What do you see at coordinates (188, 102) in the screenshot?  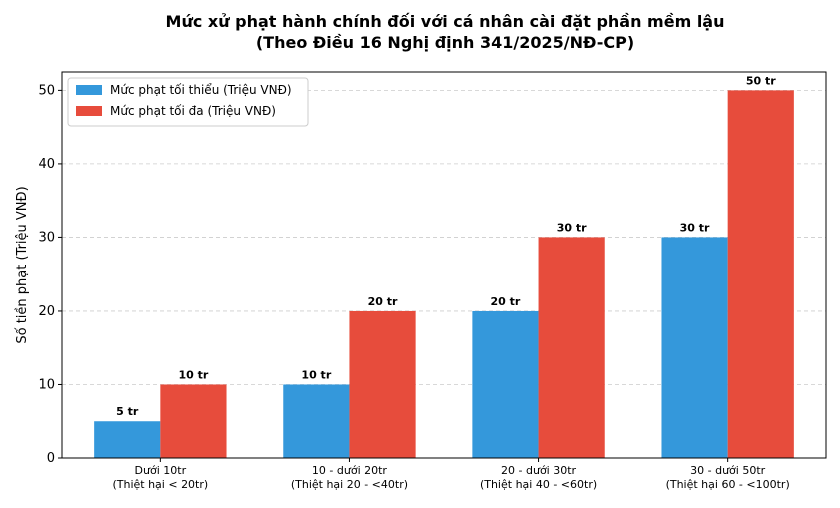 I see `legend-box` at bounding box center [188, 102].